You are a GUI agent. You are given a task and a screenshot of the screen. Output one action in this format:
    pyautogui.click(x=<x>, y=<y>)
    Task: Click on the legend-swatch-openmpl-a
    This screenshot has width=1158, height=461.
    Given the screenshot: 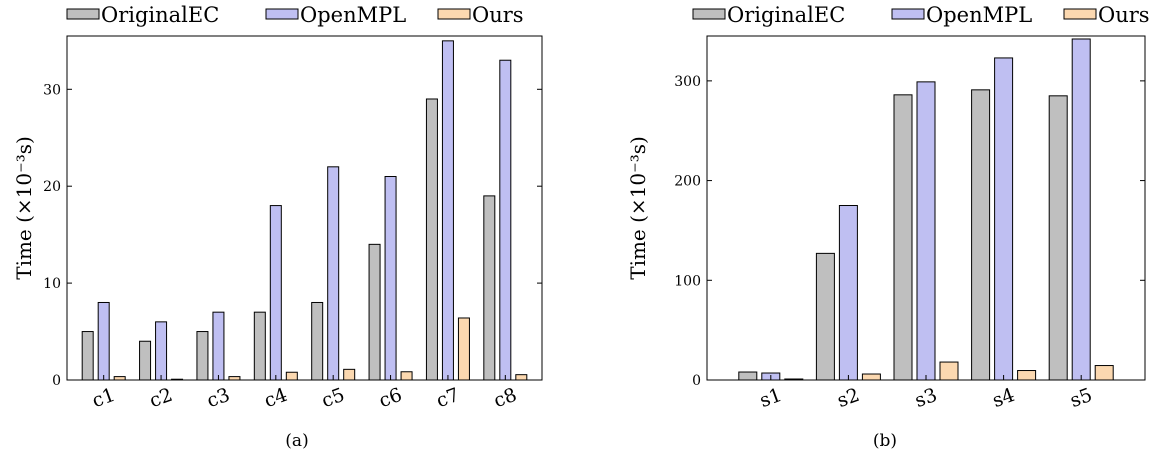 What is the action you would take?
    pyautogui.click(x=282, y=14)
    